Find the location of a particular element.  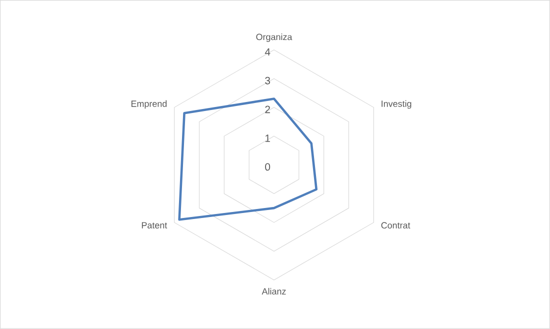

y-tick-label: 0 is located at coordinates (267, 167).